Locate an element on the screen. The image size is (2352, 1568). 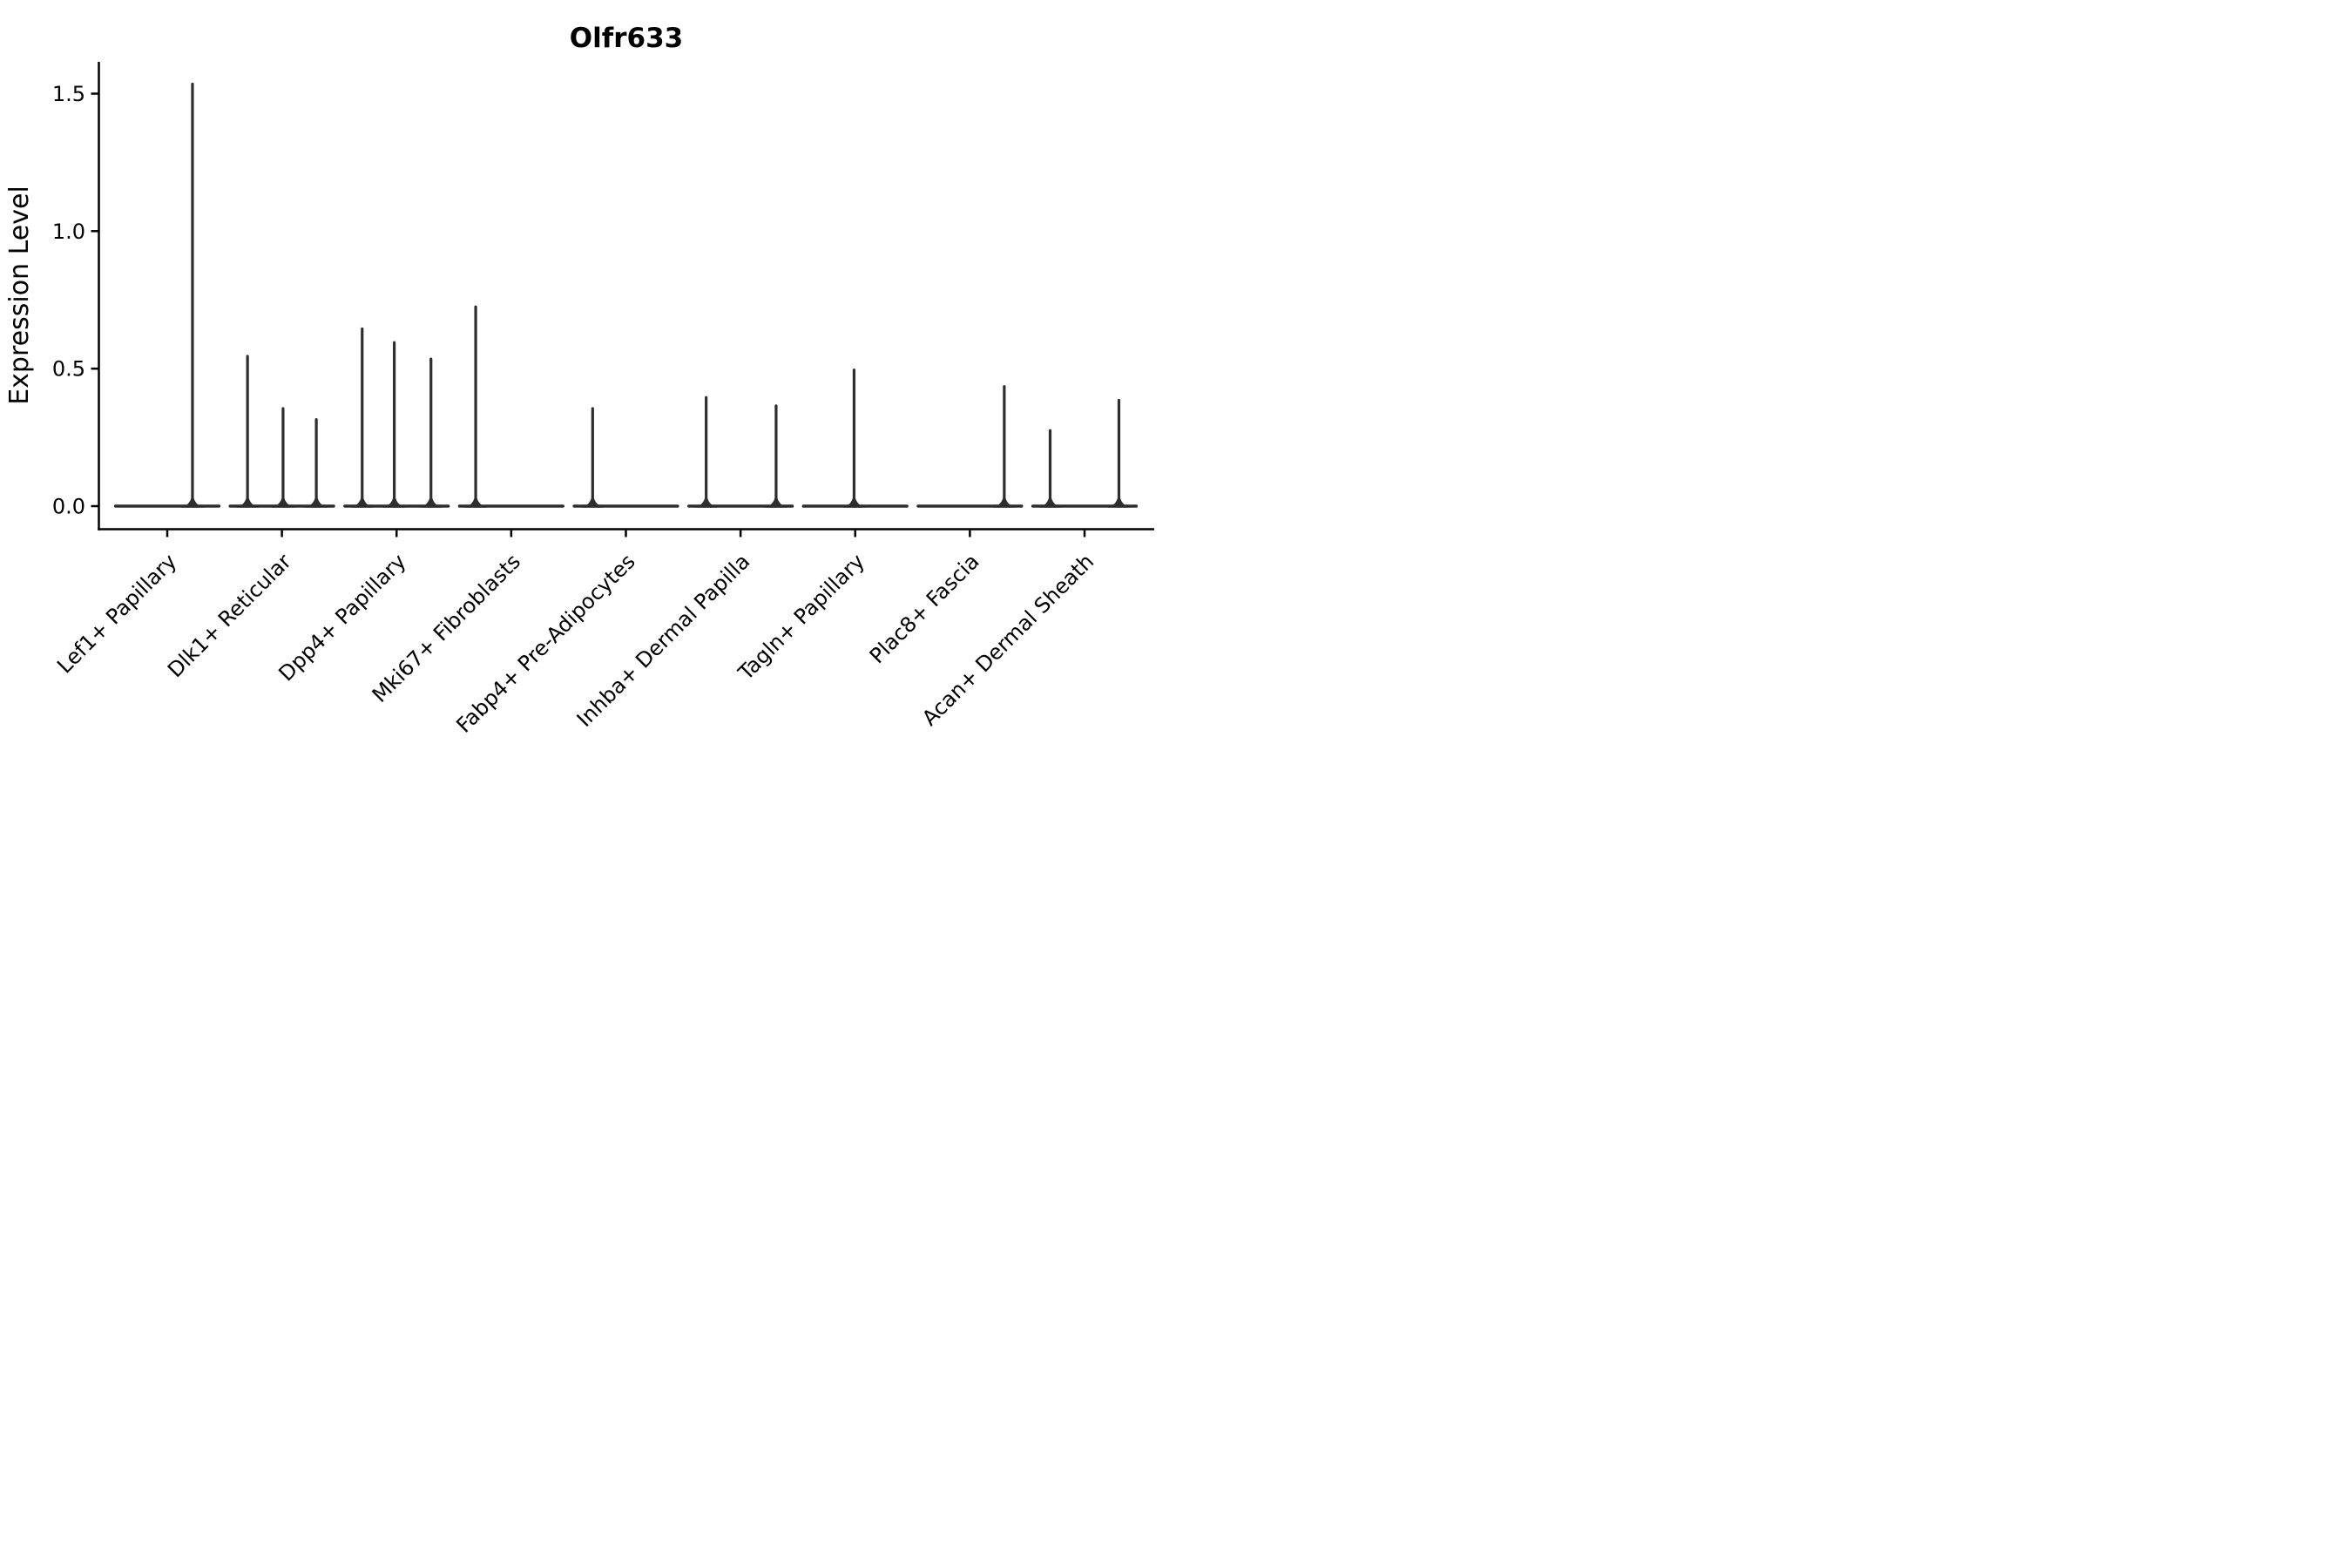
chart-title: Olfr633 is located at coordinates (626, 38).